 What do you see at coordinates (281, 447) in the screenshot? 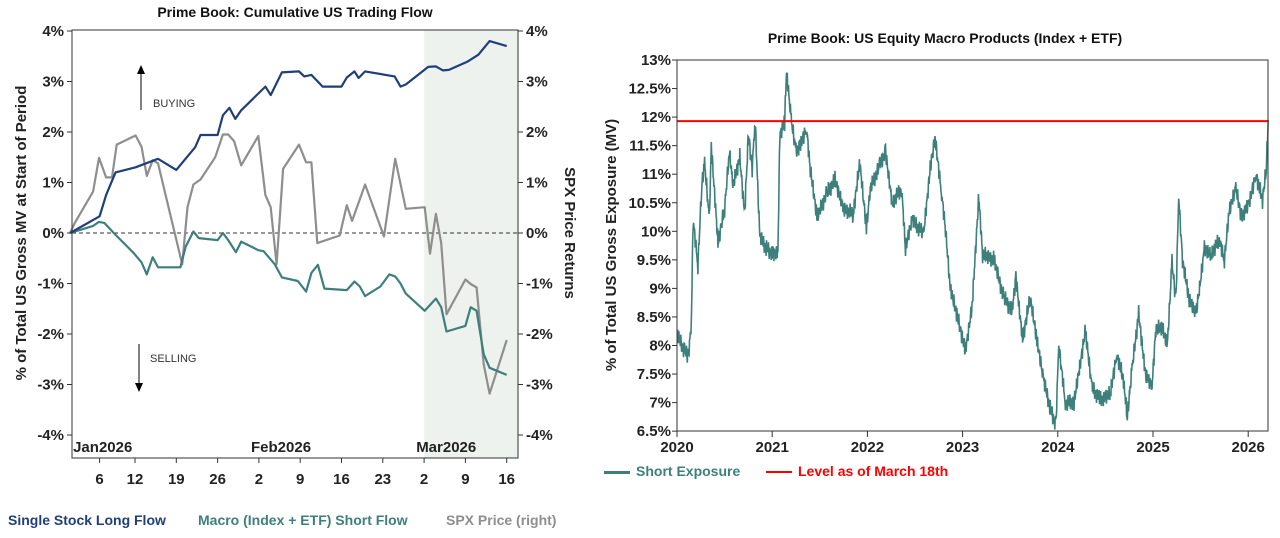
I see `month-label: Feb2026` at bounding box center [281, 447].